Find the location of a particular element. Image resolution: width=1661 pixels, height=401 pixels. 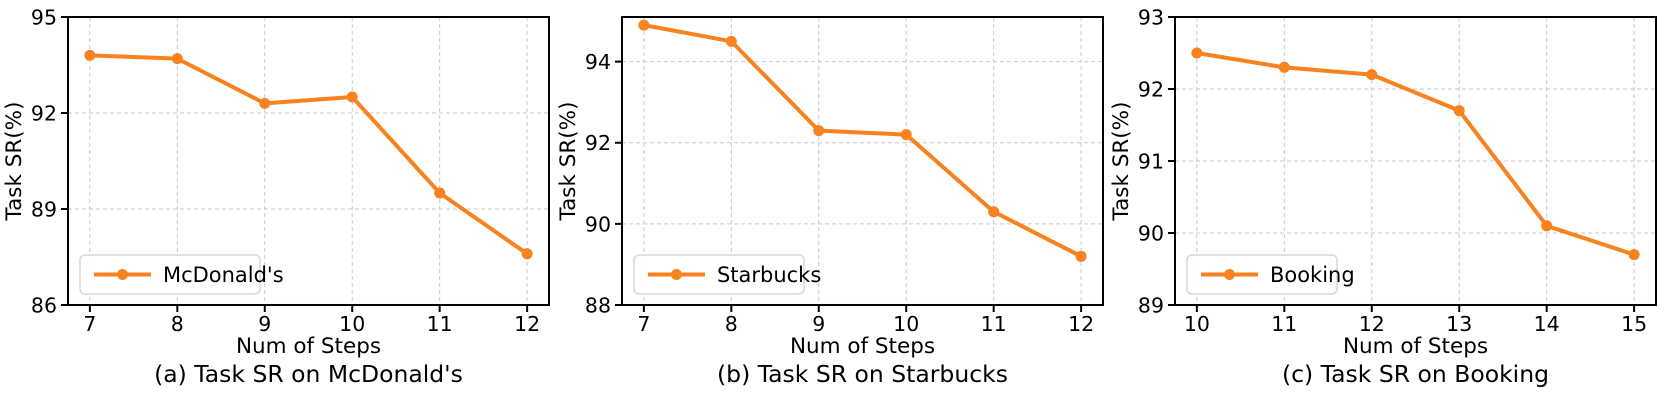

y-tick-label: 95 is located at coordinates (44, 18).